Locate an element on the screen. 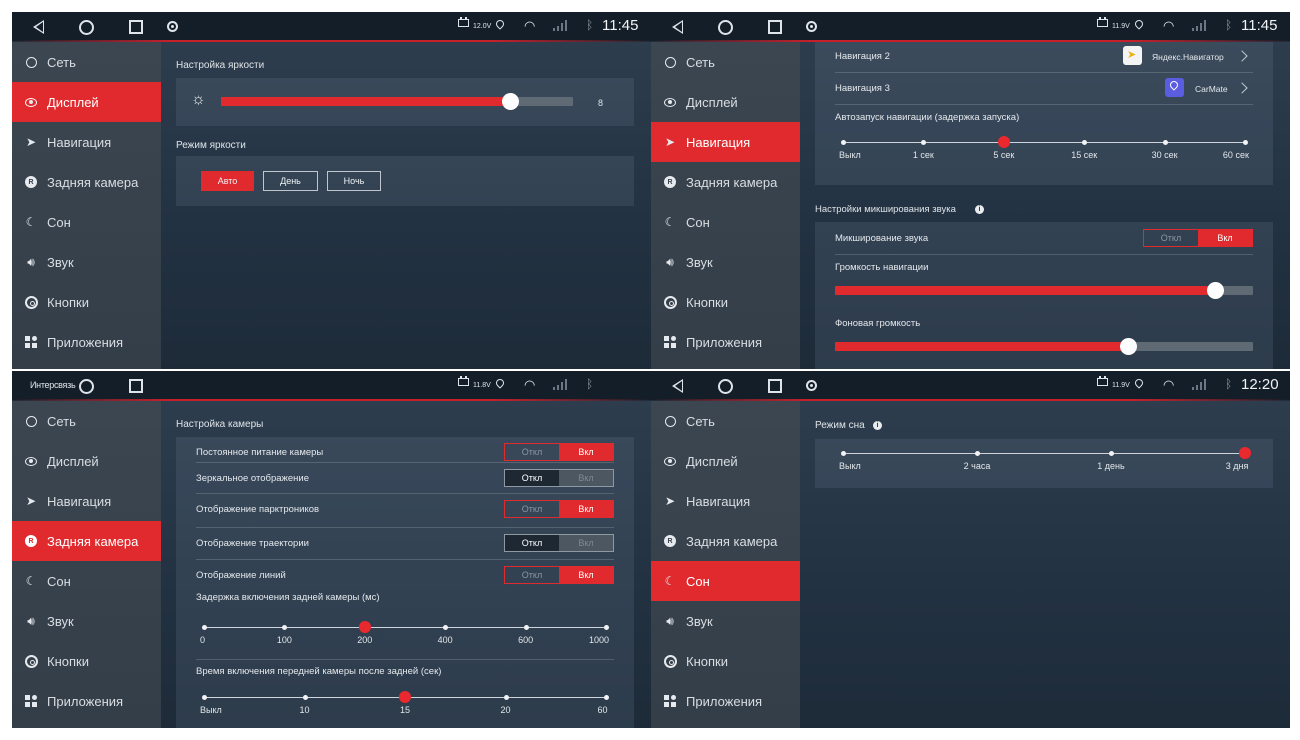 The image size is (1300, 740). mode-auto-button: Авто is located at coordinates (227, 181).